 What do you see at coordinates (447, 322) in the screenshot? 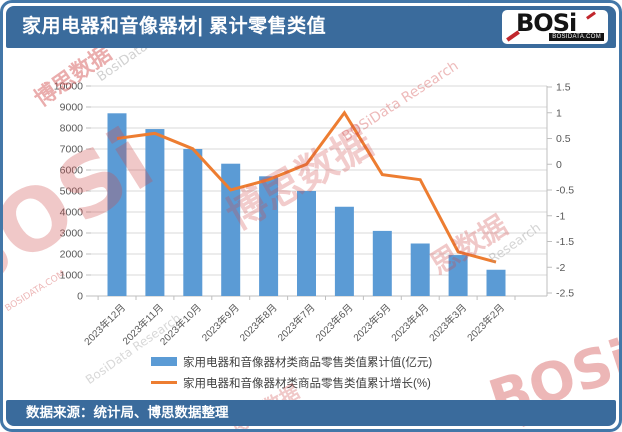
I see `x-axis-label: 2023年3月` at bounding box center [447, 322].